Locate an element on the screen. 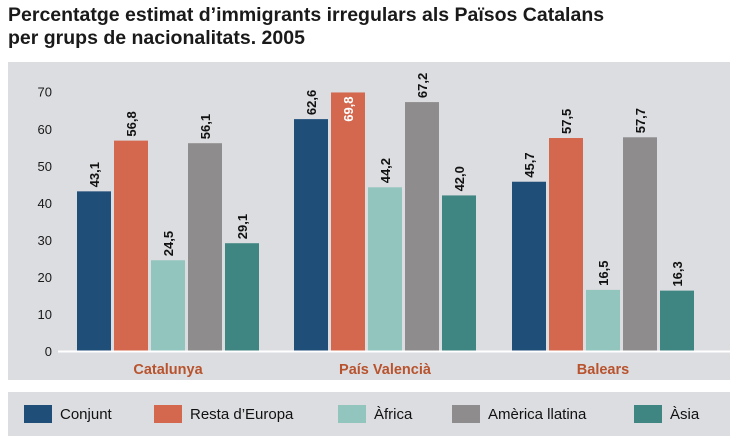 Image resolution: width=736 pixels, height=443 pixels. bar-value-label: 44,2 is located at coordinates (385, 170).